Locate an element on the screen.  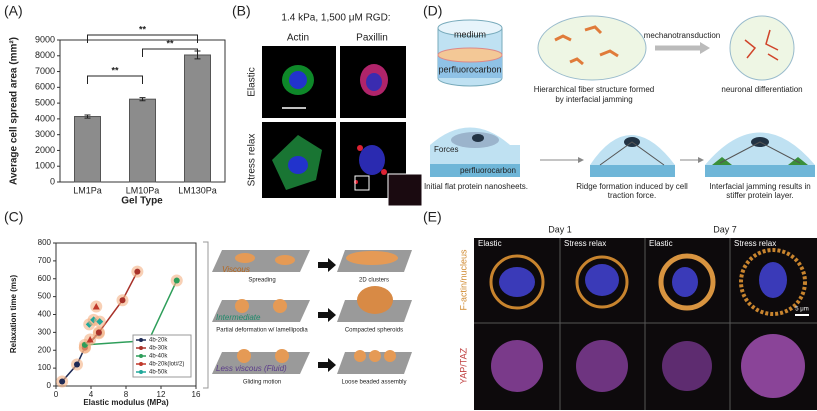
panel-label: (E) is located at coordinates (432, 217).